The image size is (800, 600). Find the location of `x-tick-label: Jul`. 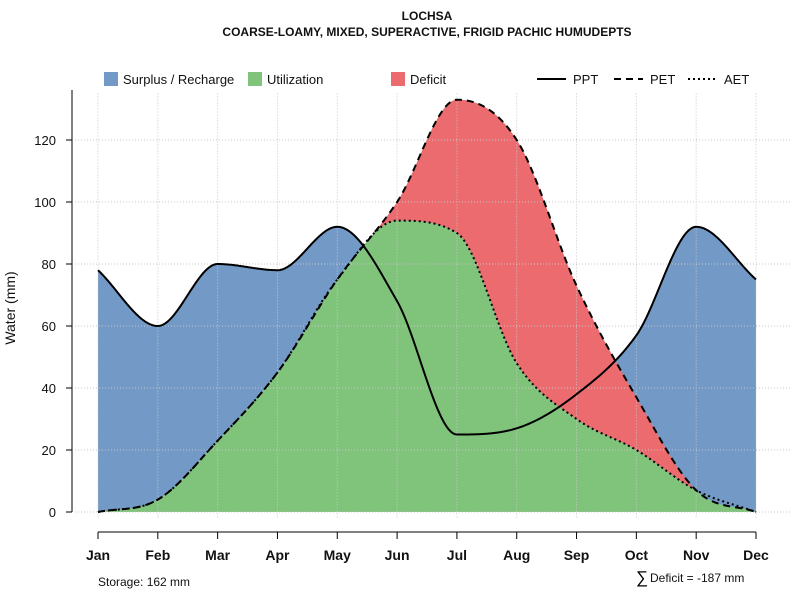

x-tick-label: Jul is located at coordinates (457, 555).